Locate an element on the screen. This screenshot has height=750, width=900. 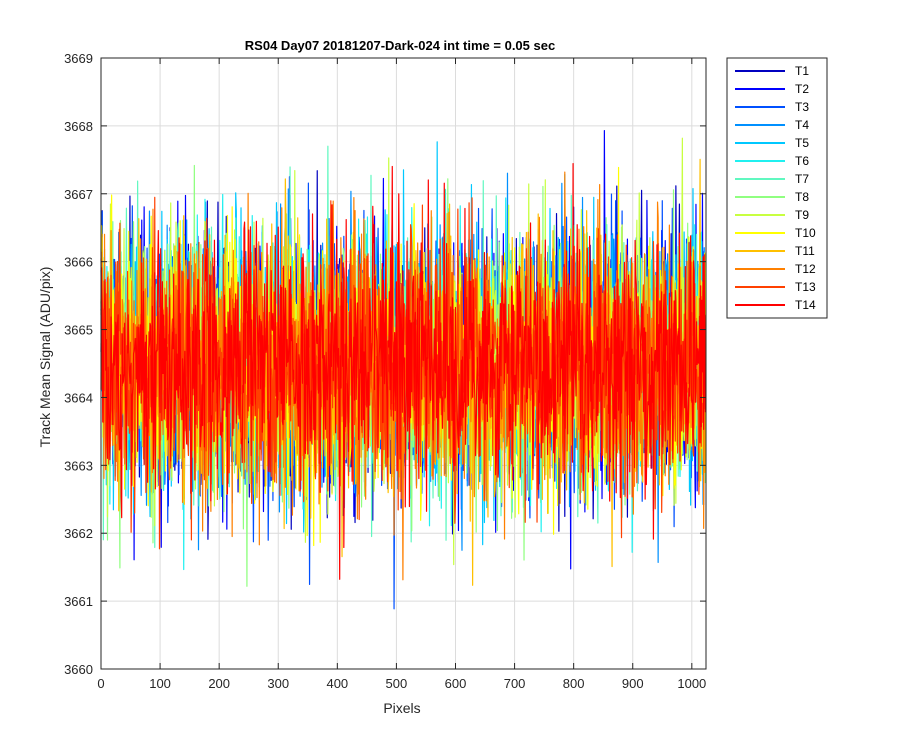
y-tick-label: 3661 is located at coordinates (78, 601).